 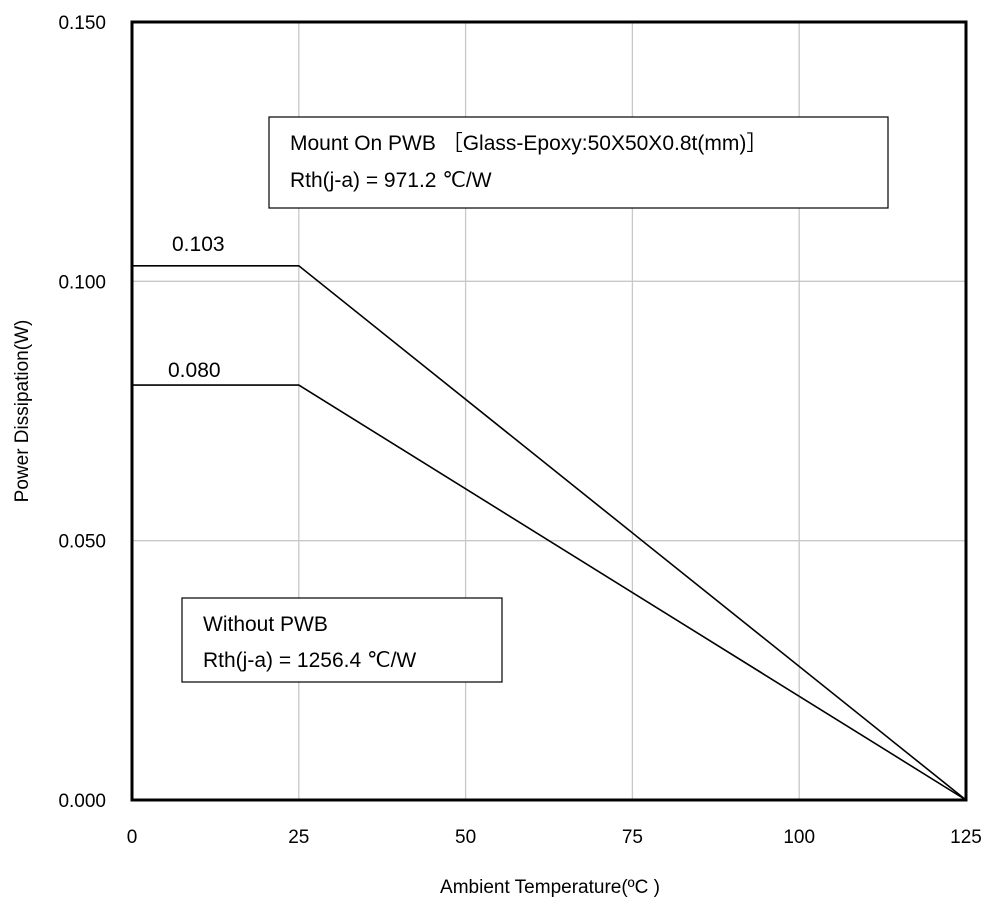 I want to click on annotation-box-pwb, so click(x=578, y=162).